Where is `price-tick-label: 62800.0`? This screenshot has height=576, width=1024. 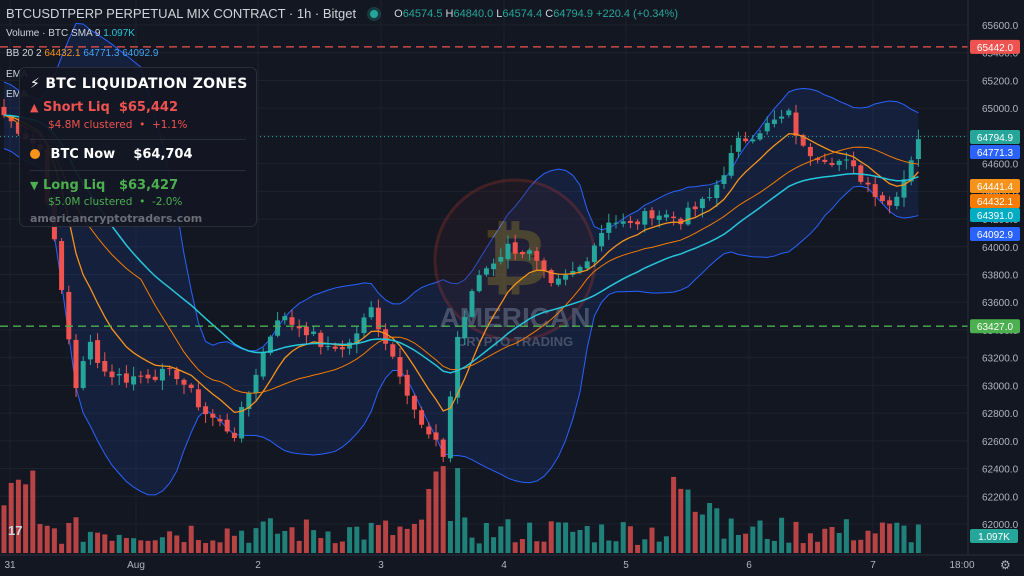
price-tick-label: 62800.0 is located at coordinates (1000, 414).